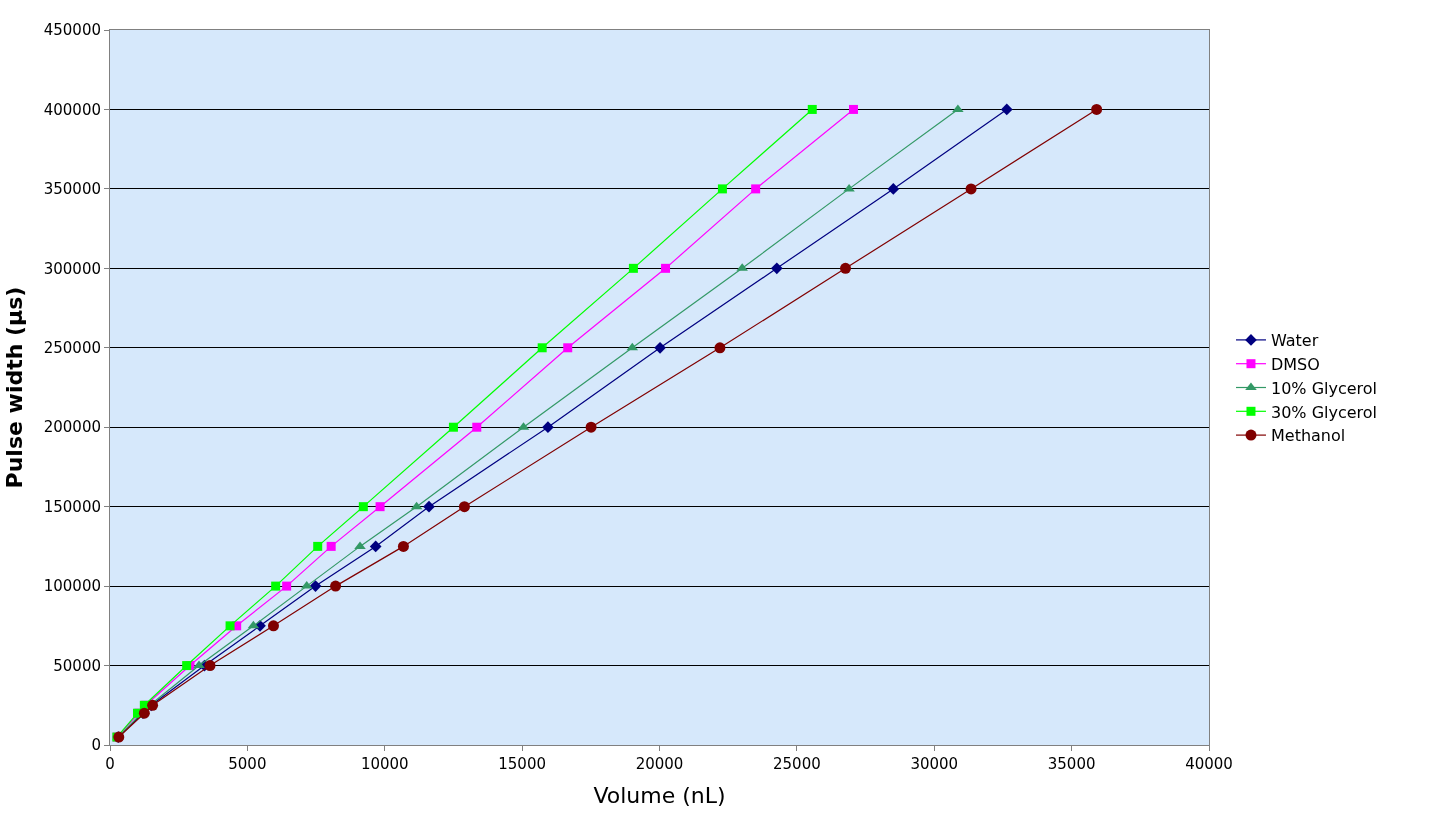 This screenshot has width=1429, height=825. Describe the element at coordinates (247, 764) in the screenshot. I see `x-tick-label: 5000` at that location.